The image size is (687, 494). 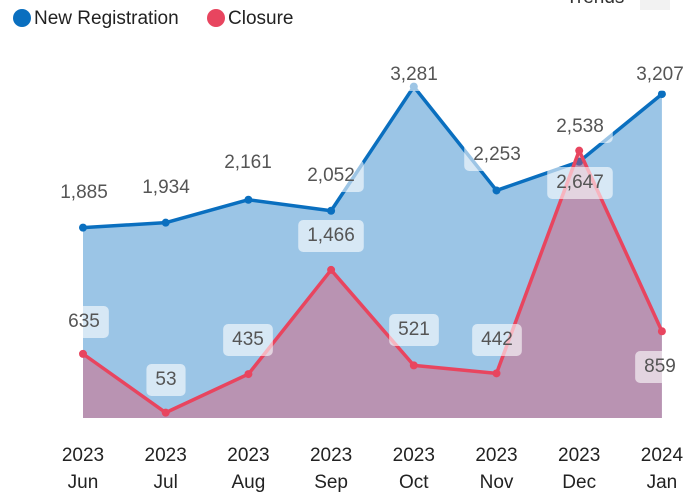 I want to click on corner-image, so click(x=655, y=5).